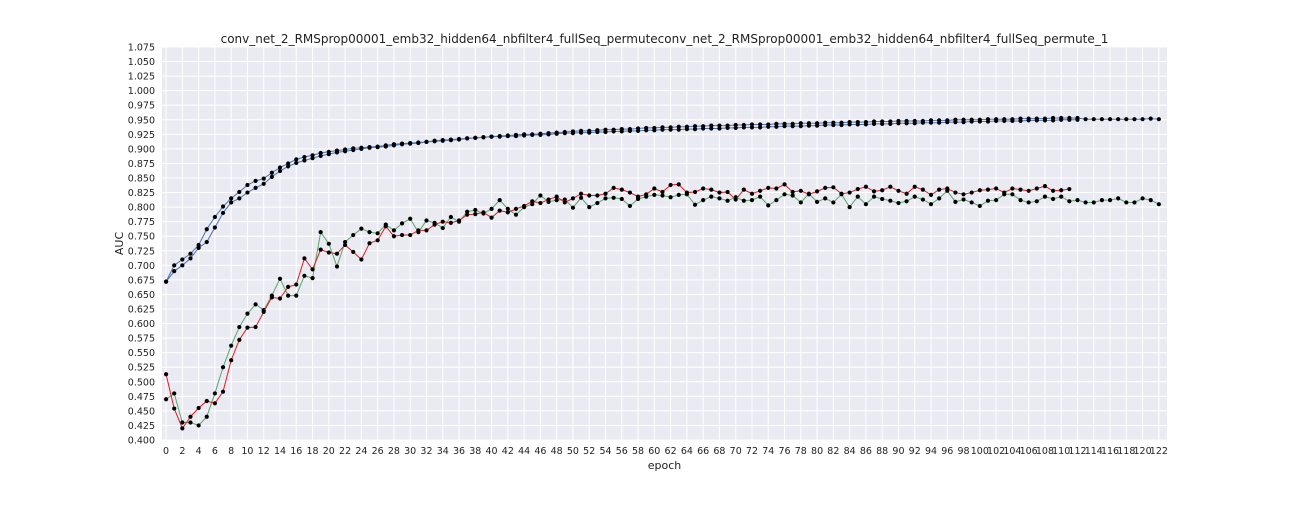 This screenshot has width=1296, height=508. What do you see at coordinates (654, 451) in the screenshot?
I see `x-tick-label: 60` at bounding box center [654, 451].